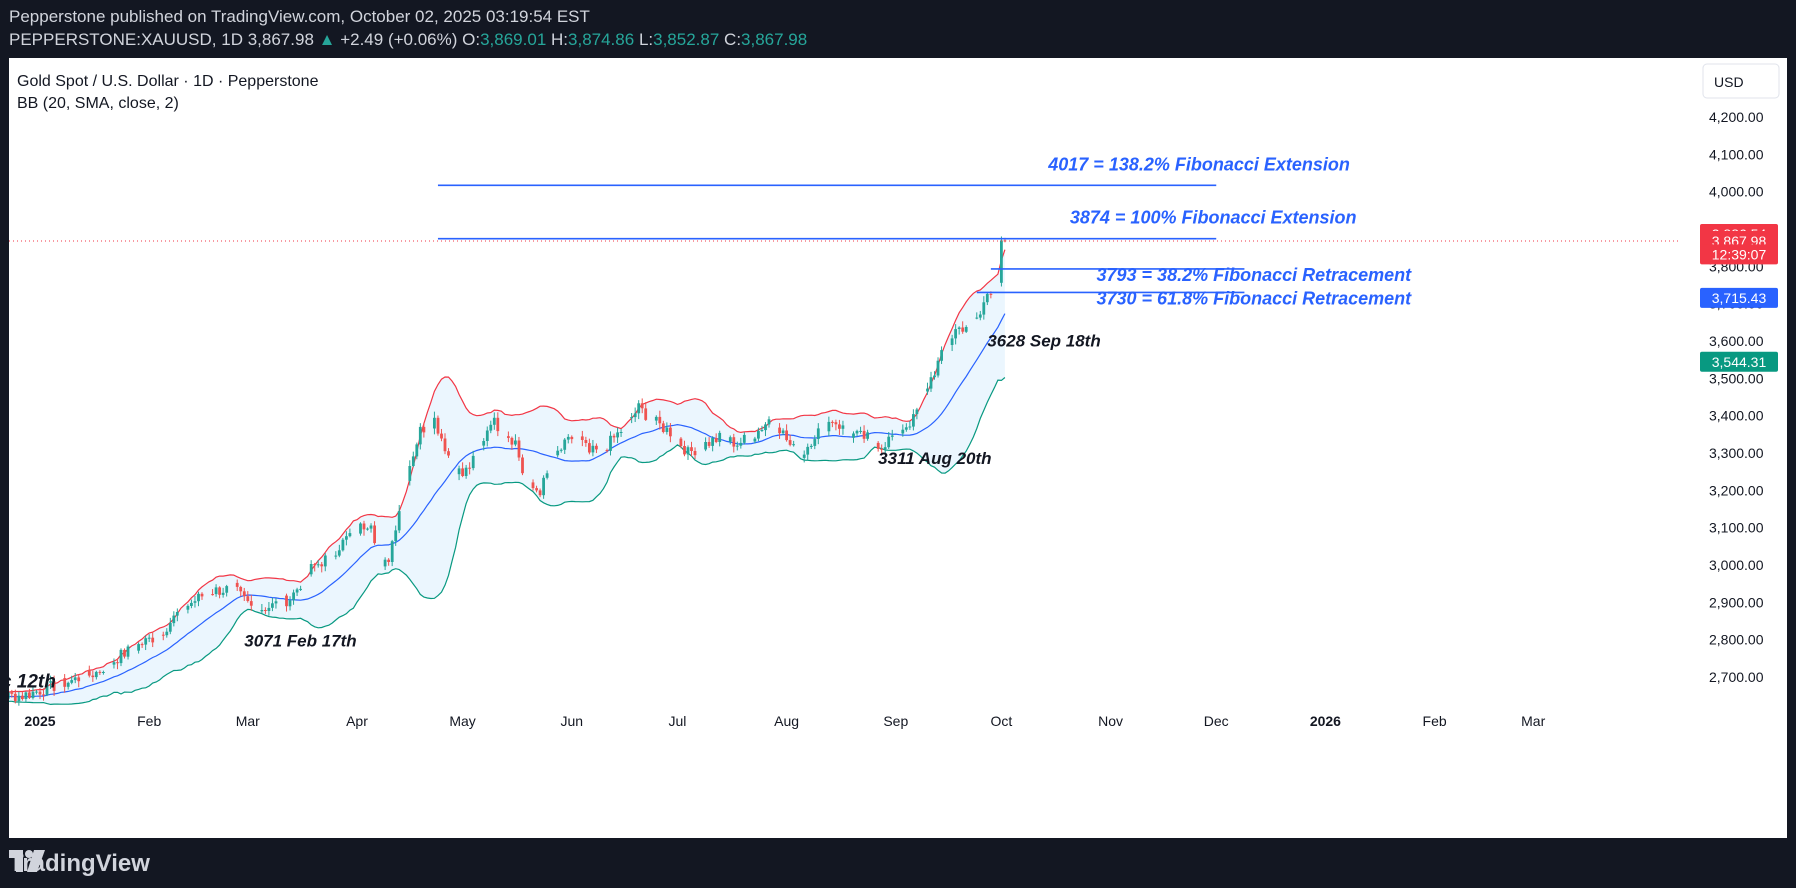 The image size is (1796, 888). What do you see at coordinates (1736, 378) in the screenshot?
I see `y-tick-label: 3,500.00` at bounding box center [1736, 378].